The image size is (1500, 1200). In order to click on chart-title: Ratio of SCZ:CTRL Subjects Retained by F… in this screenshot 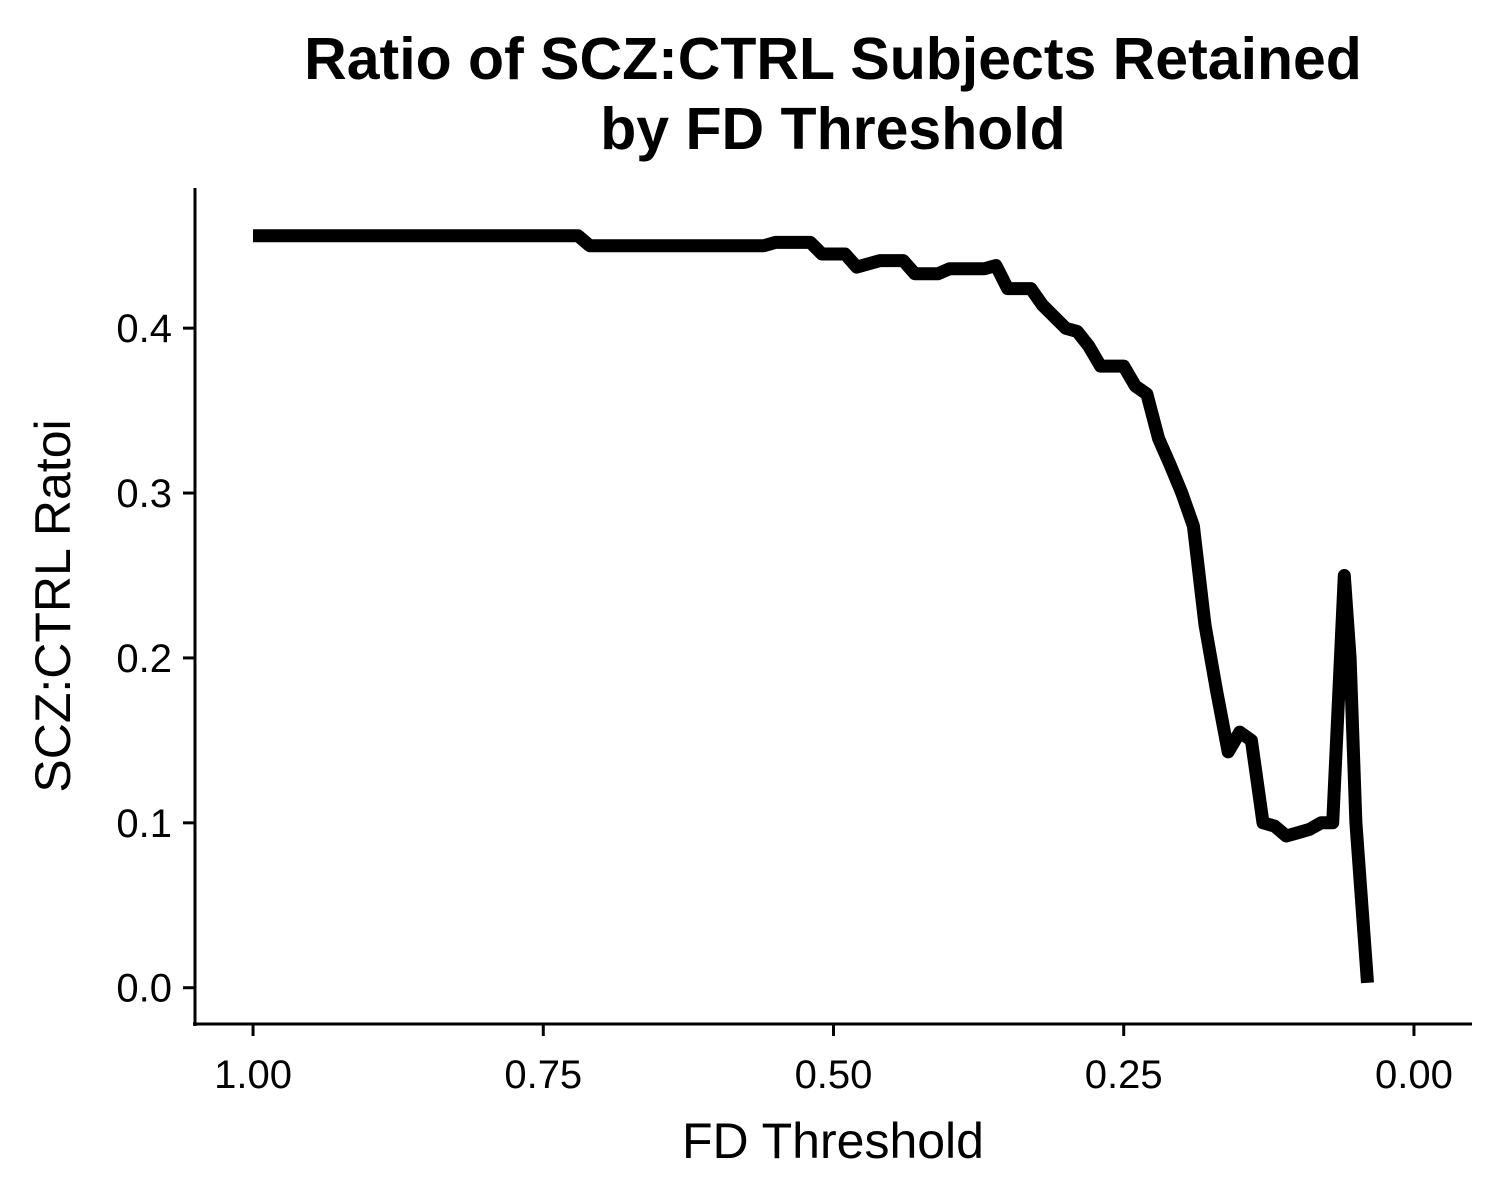, I will do `click(833, 94)`.